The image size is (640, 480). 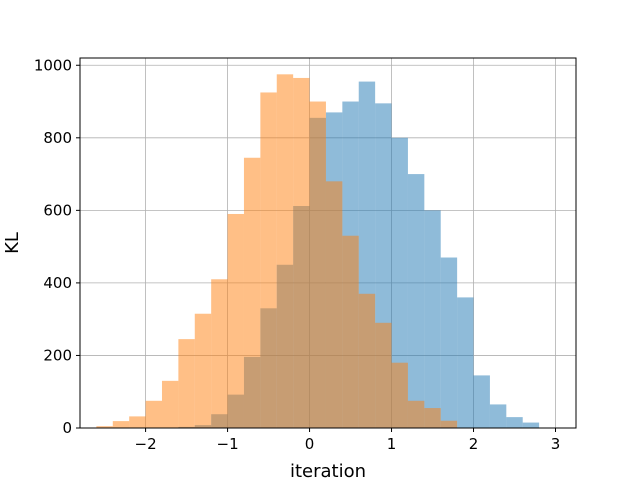 I want to click on y-tick-label: 800, so click(x=57, y=138).